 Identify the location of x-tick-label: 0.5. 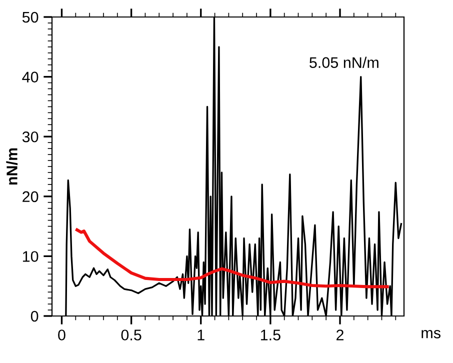
(131, 335).